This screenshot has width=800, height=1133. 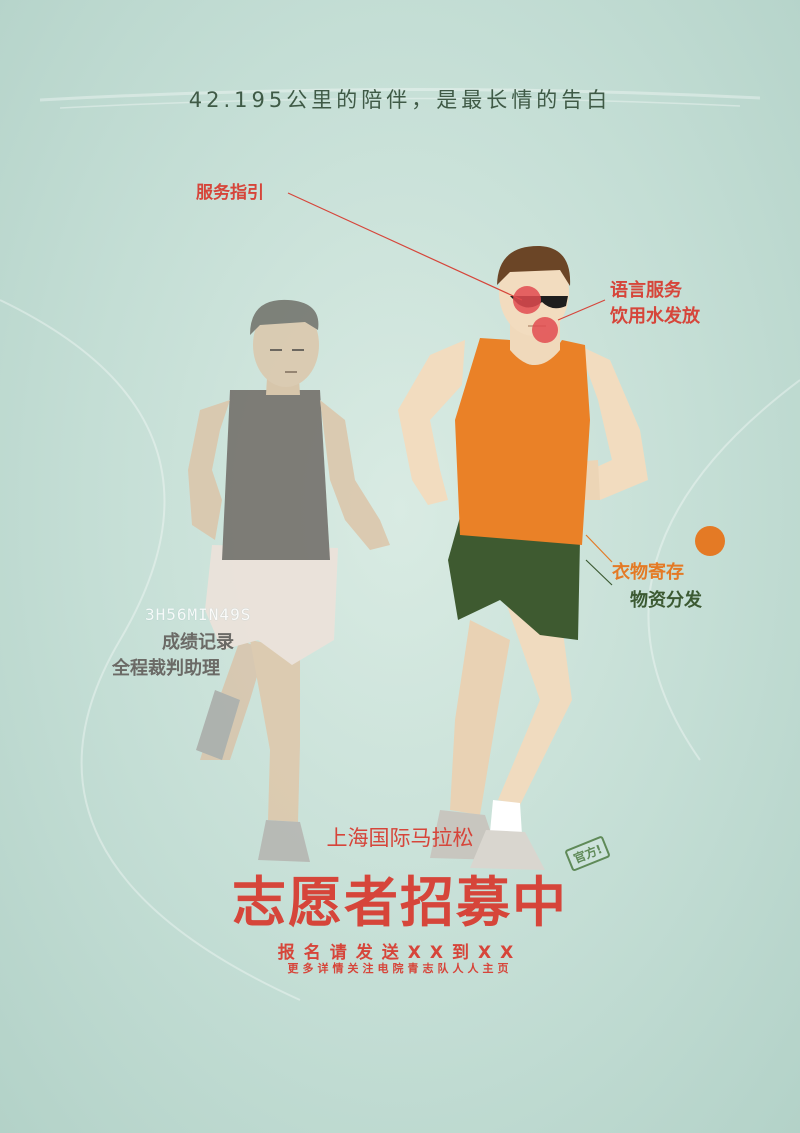 What do you see at coordinates (198, 642) in the screenshot?
I see `label-results-recording: 成绩记录` at bounding box center [198, 642].